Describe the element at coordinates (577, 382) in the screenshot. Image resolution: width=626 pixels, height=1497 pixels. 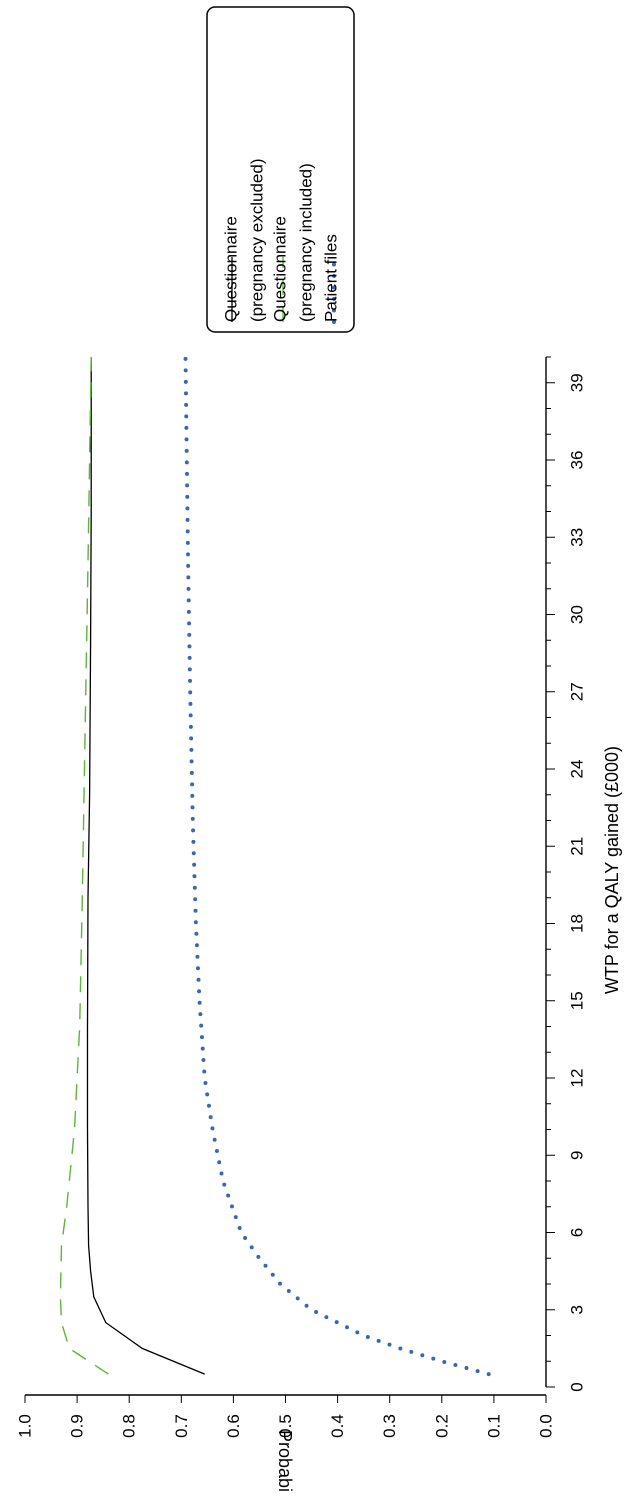
I see `x-tick-label: 39` at that location.